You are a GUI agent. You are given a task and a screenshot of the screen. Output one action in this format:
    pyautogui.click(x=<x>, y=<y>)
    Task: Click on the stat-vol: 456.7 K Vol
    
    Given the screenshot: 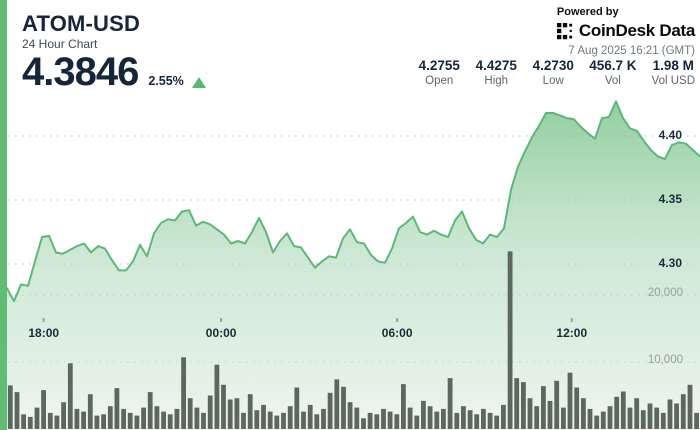 What is the action you would take?
    pyautogui.click(x=612, y=72)
    